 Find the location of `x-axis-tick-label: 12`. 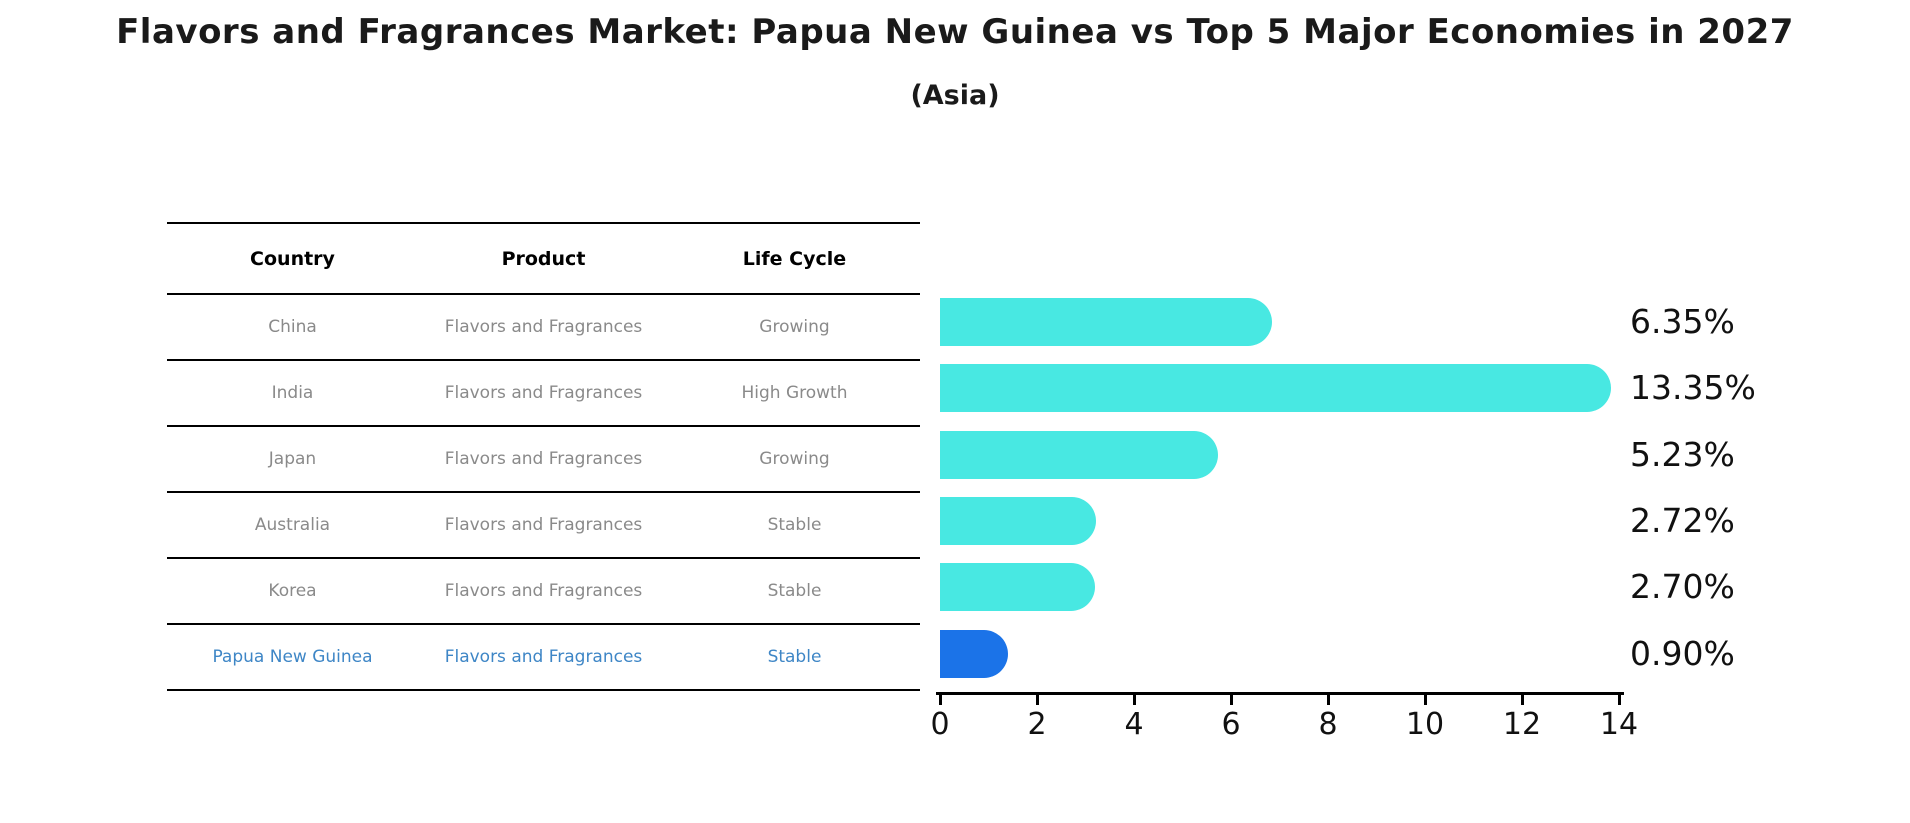

x-axis-tick-label: 12 is located at coordinates (1522, 724).